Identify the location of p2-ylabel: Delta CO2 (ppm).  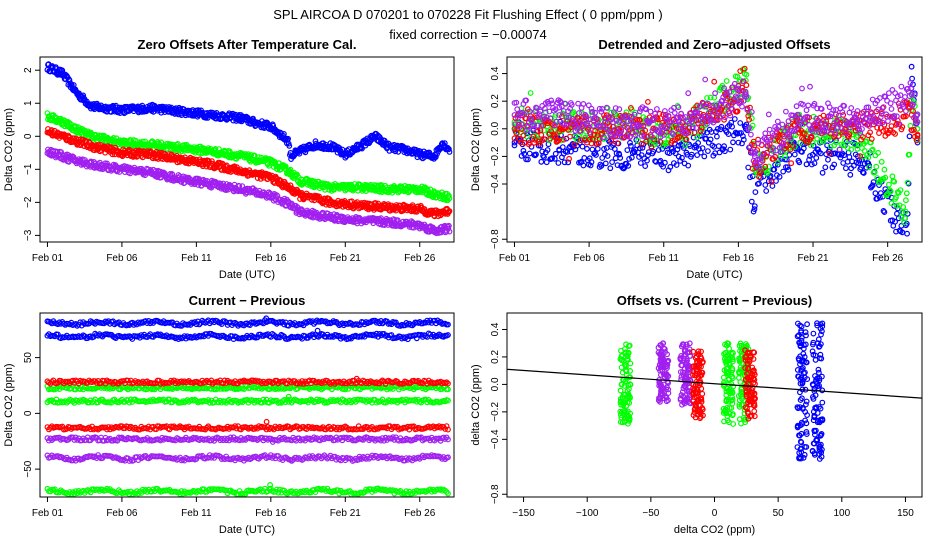
(476, 149).